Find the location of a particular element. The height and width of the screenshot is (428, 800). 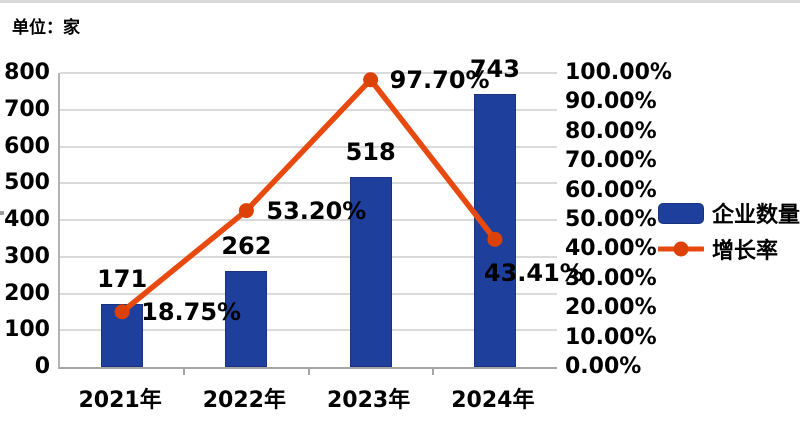

bar-2023年 is located at coordinates (370, 271).